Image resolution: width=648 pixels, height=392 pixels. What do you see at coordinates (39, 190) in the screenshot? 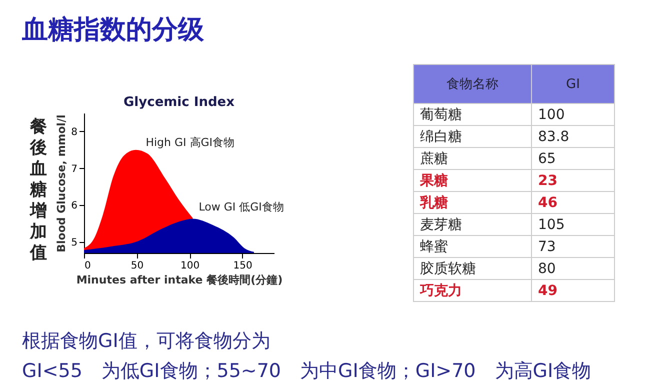
I see `text: 餐後血糖增加值` at bounding box center [39, 190].